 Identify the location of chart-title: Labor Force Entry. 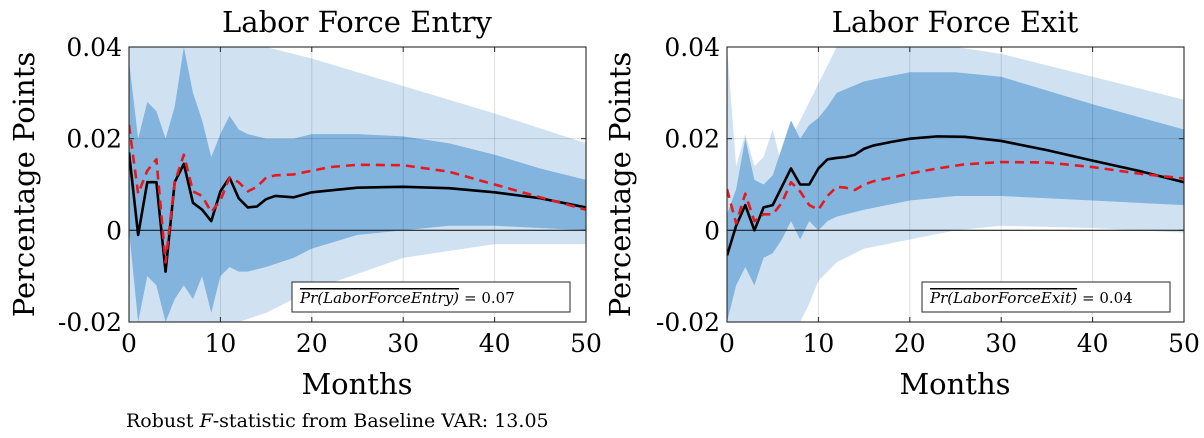
(357, 22).